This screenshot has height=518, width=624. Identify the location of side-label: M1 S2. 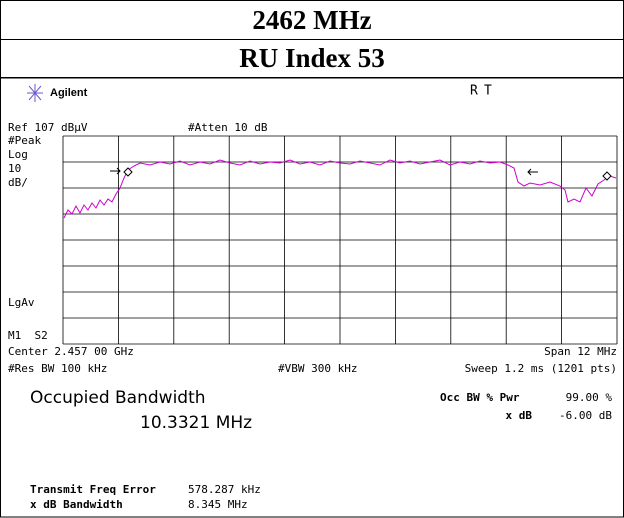
(28, 335).